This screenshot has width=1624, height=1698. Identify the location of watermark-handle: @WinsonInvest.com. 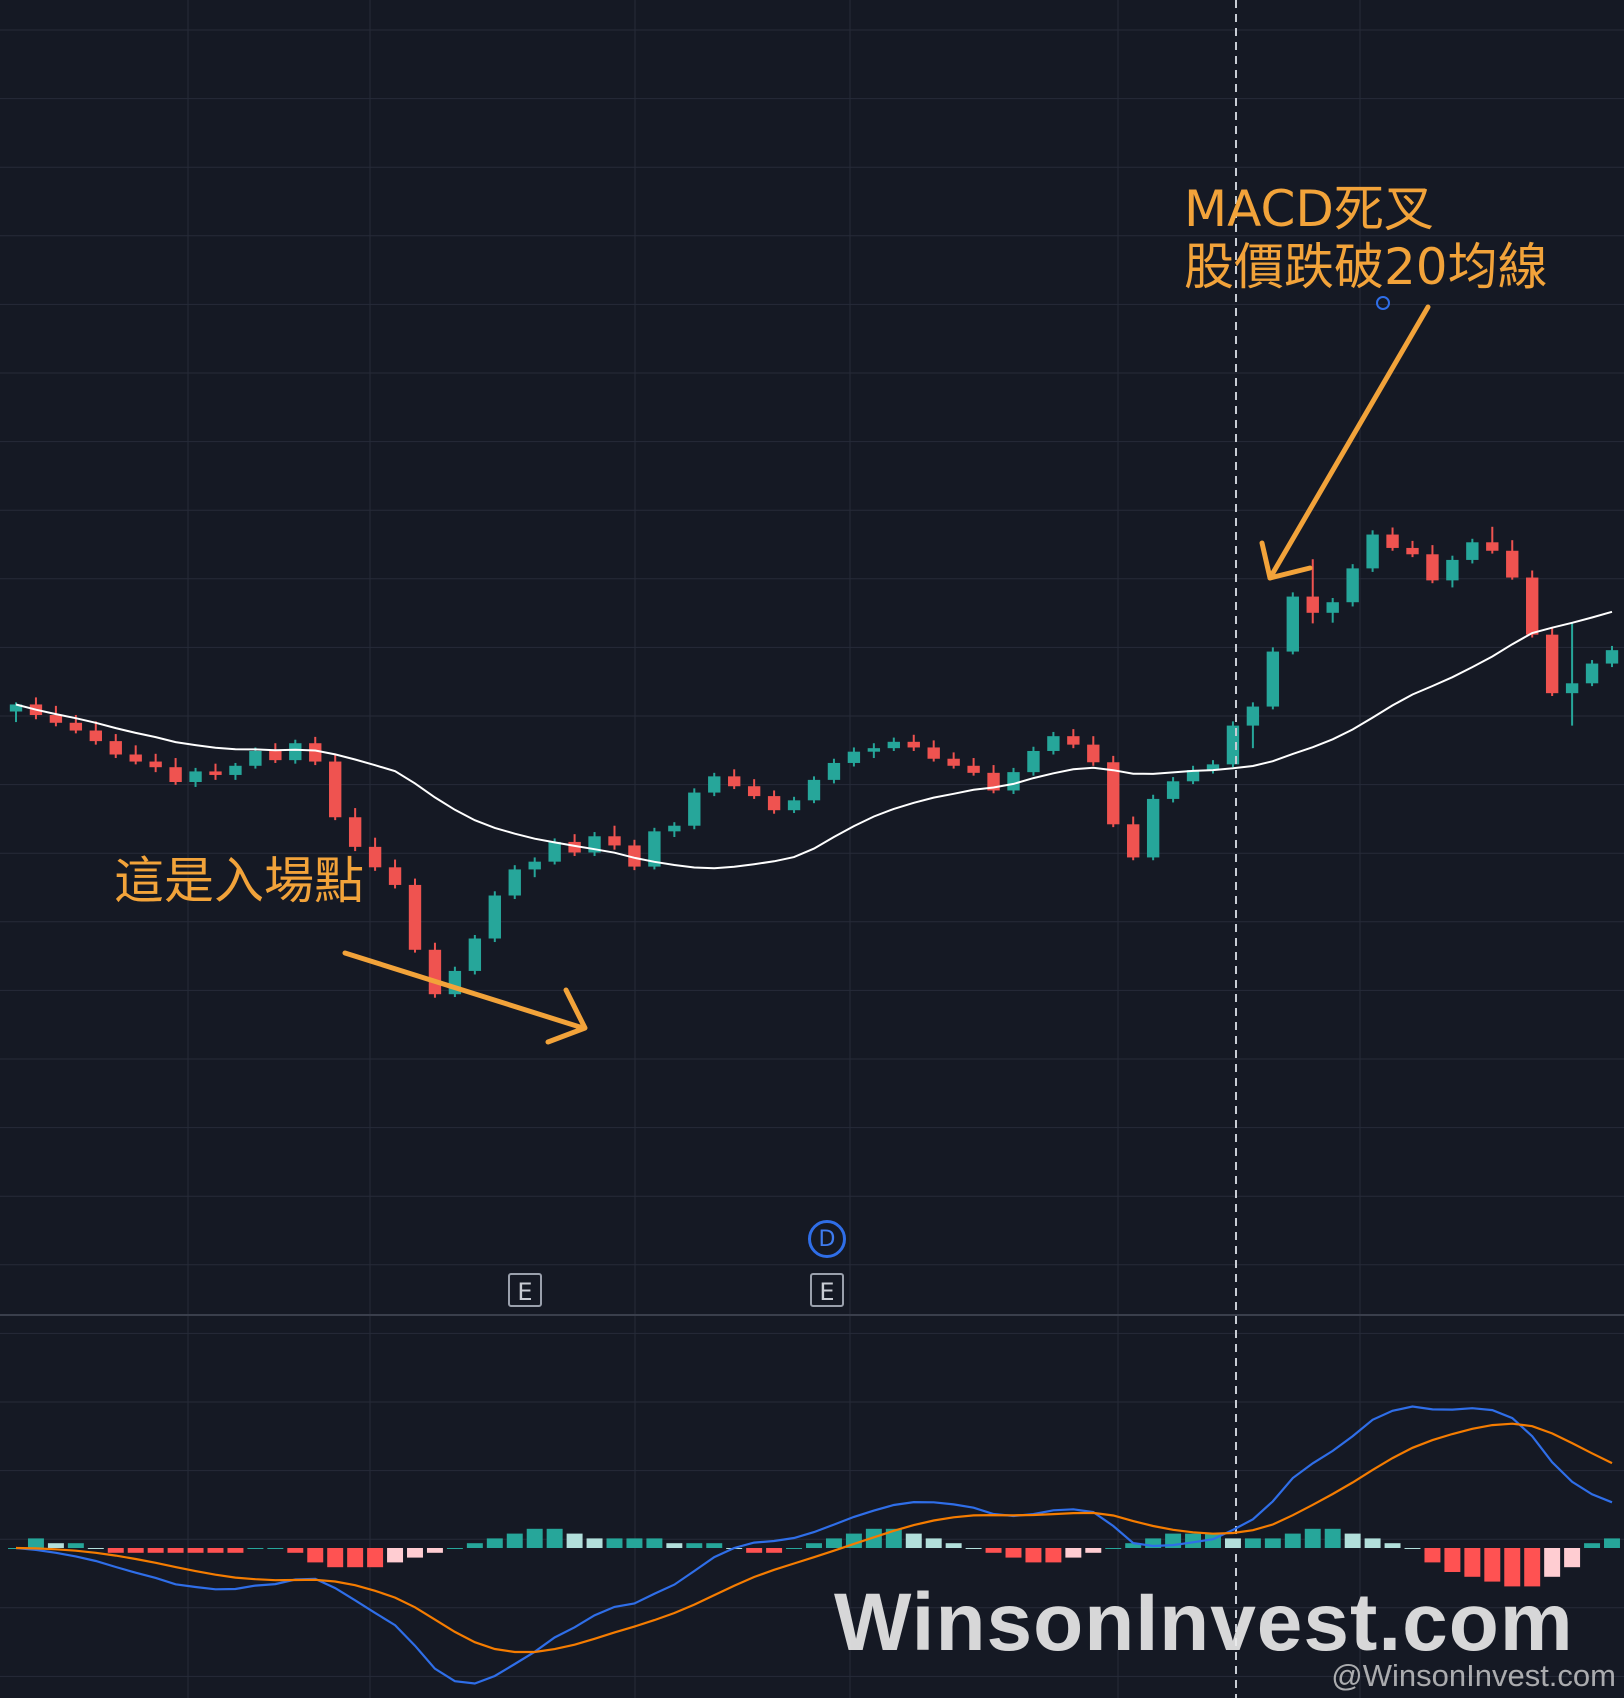
(1473, 1675).